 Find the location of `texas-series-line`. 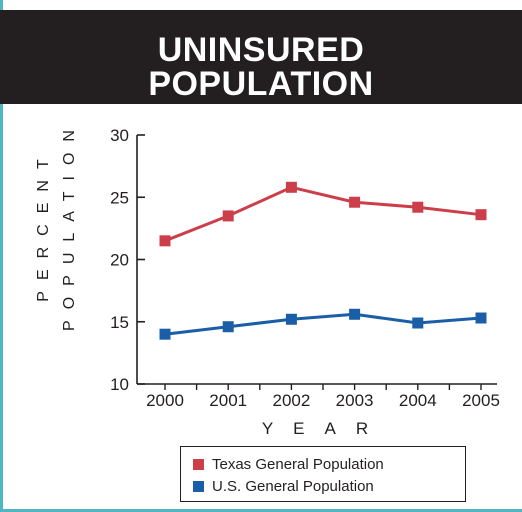

texas-series-line is located at coordinates (323, 214).